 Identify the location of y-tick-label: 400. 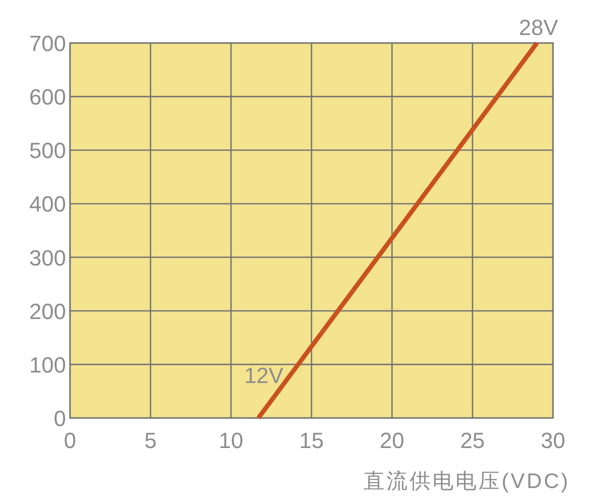
(47, 204).